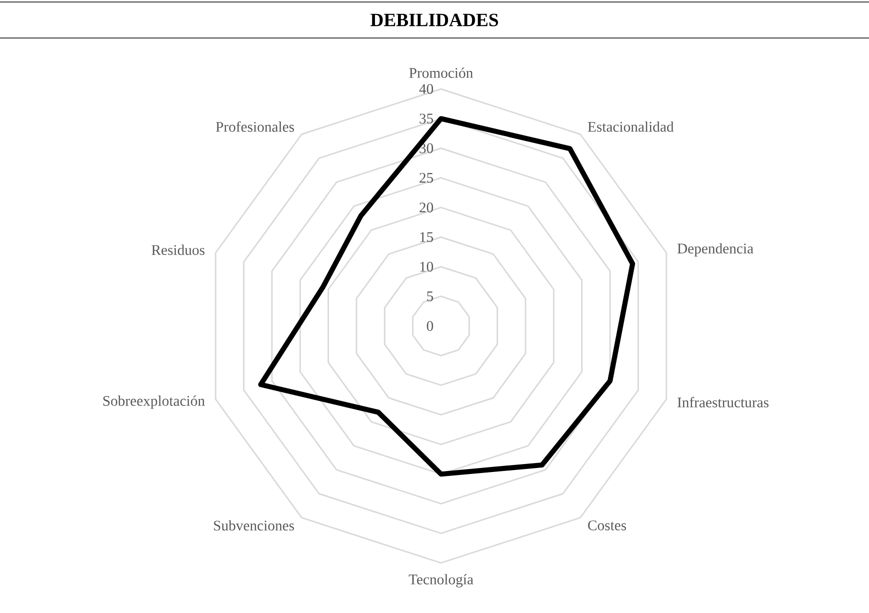 The image size is (869, 613). What do you see at coordinates (441, 581) in the screenshot?
I see `spoke-label: Tecnología` at bounding box center [441, 581].